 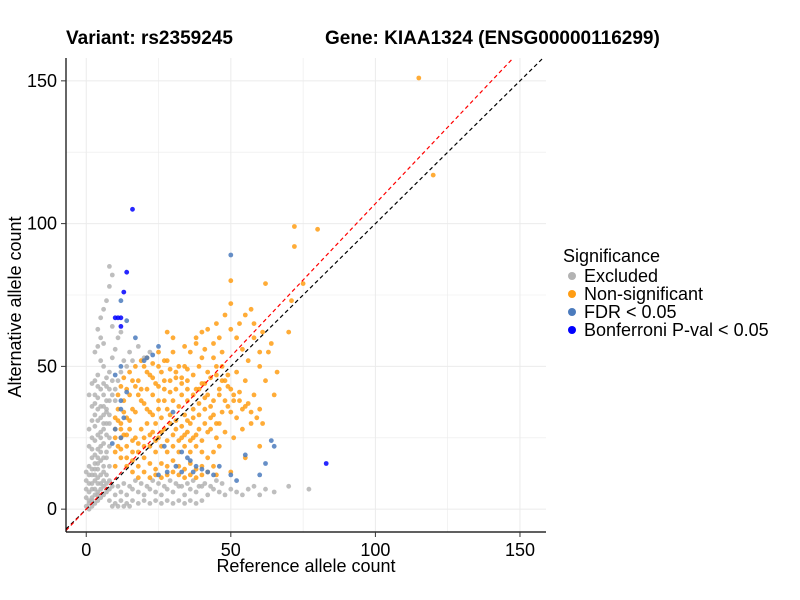 What do you see at coordinates (149, 38) in the screenshot?
I see `variant-title: Variant: rs2359245` at bounding box center [149, 38].